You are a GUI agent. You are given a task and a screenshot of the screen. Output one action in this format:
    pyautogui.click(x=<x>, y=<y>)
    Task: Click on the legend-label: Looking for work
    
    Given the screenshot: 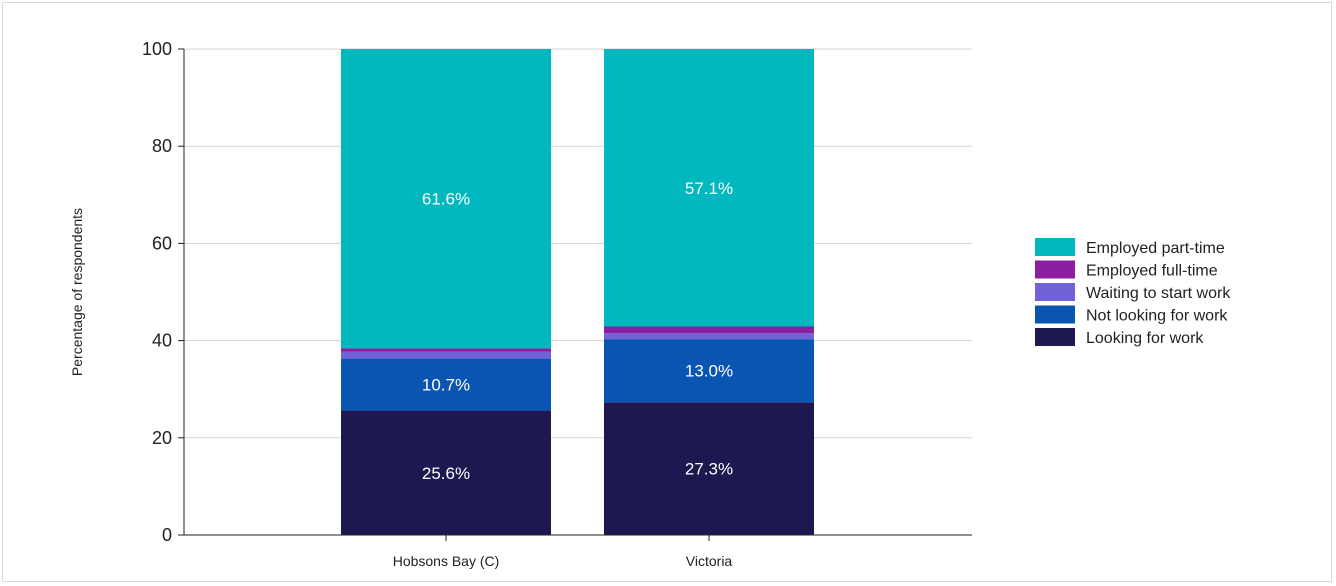 What is the action you would take?
    pyautogui.click(x=1145, y=338)
    